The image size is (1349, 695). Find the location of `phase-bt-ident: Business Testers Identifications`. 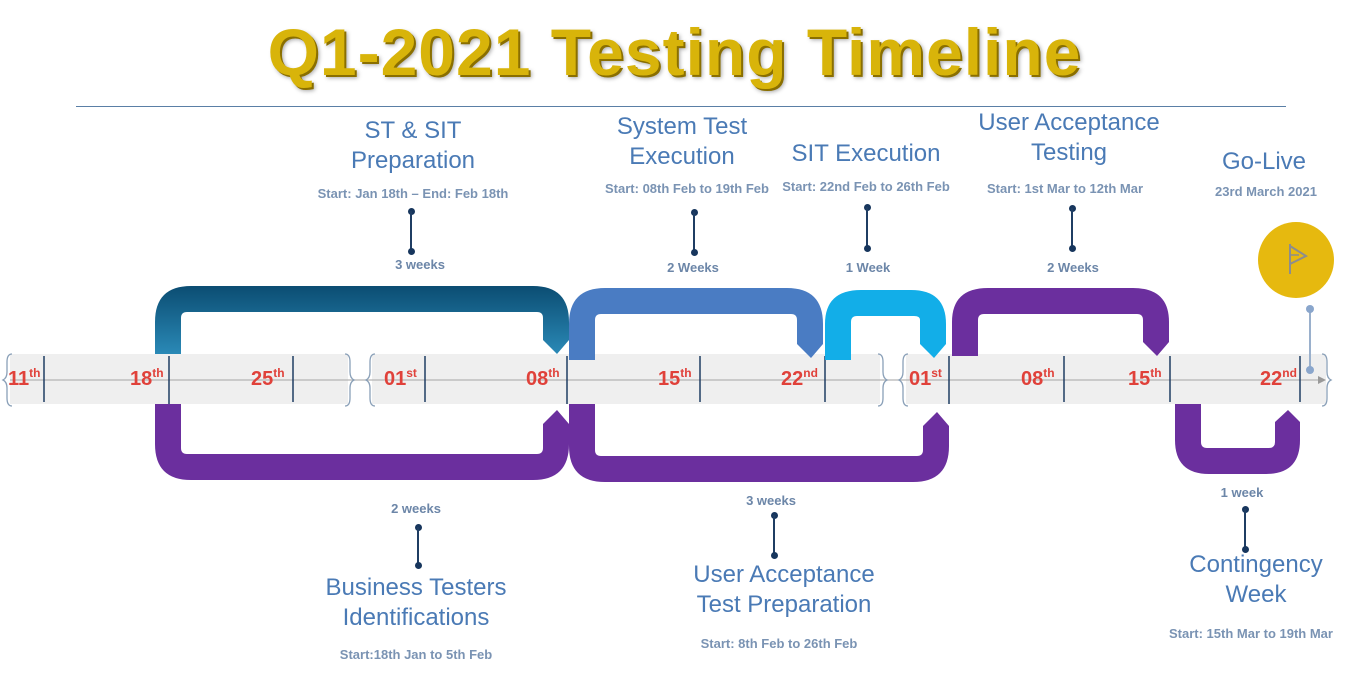

phase-bt-ident: Business Testers Identifications is located at coordinates (416, 603).